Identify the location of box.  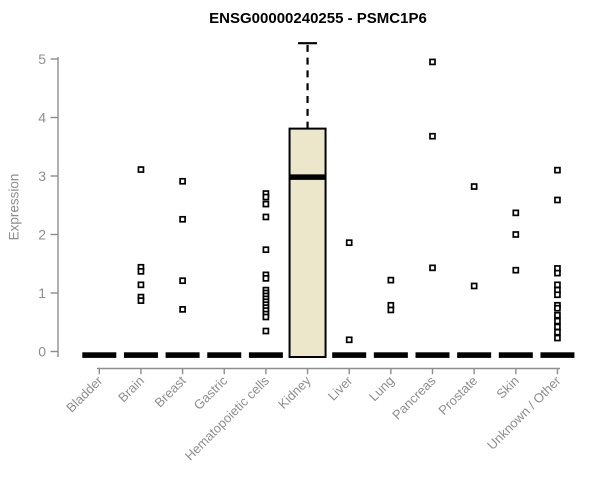
(307, 242).